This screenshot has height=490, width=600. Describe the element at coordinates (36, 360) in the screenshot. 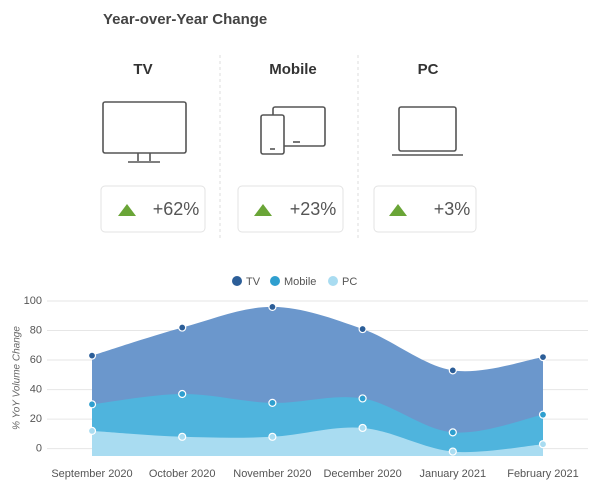

I see `y-tick-label: 60` at that location.